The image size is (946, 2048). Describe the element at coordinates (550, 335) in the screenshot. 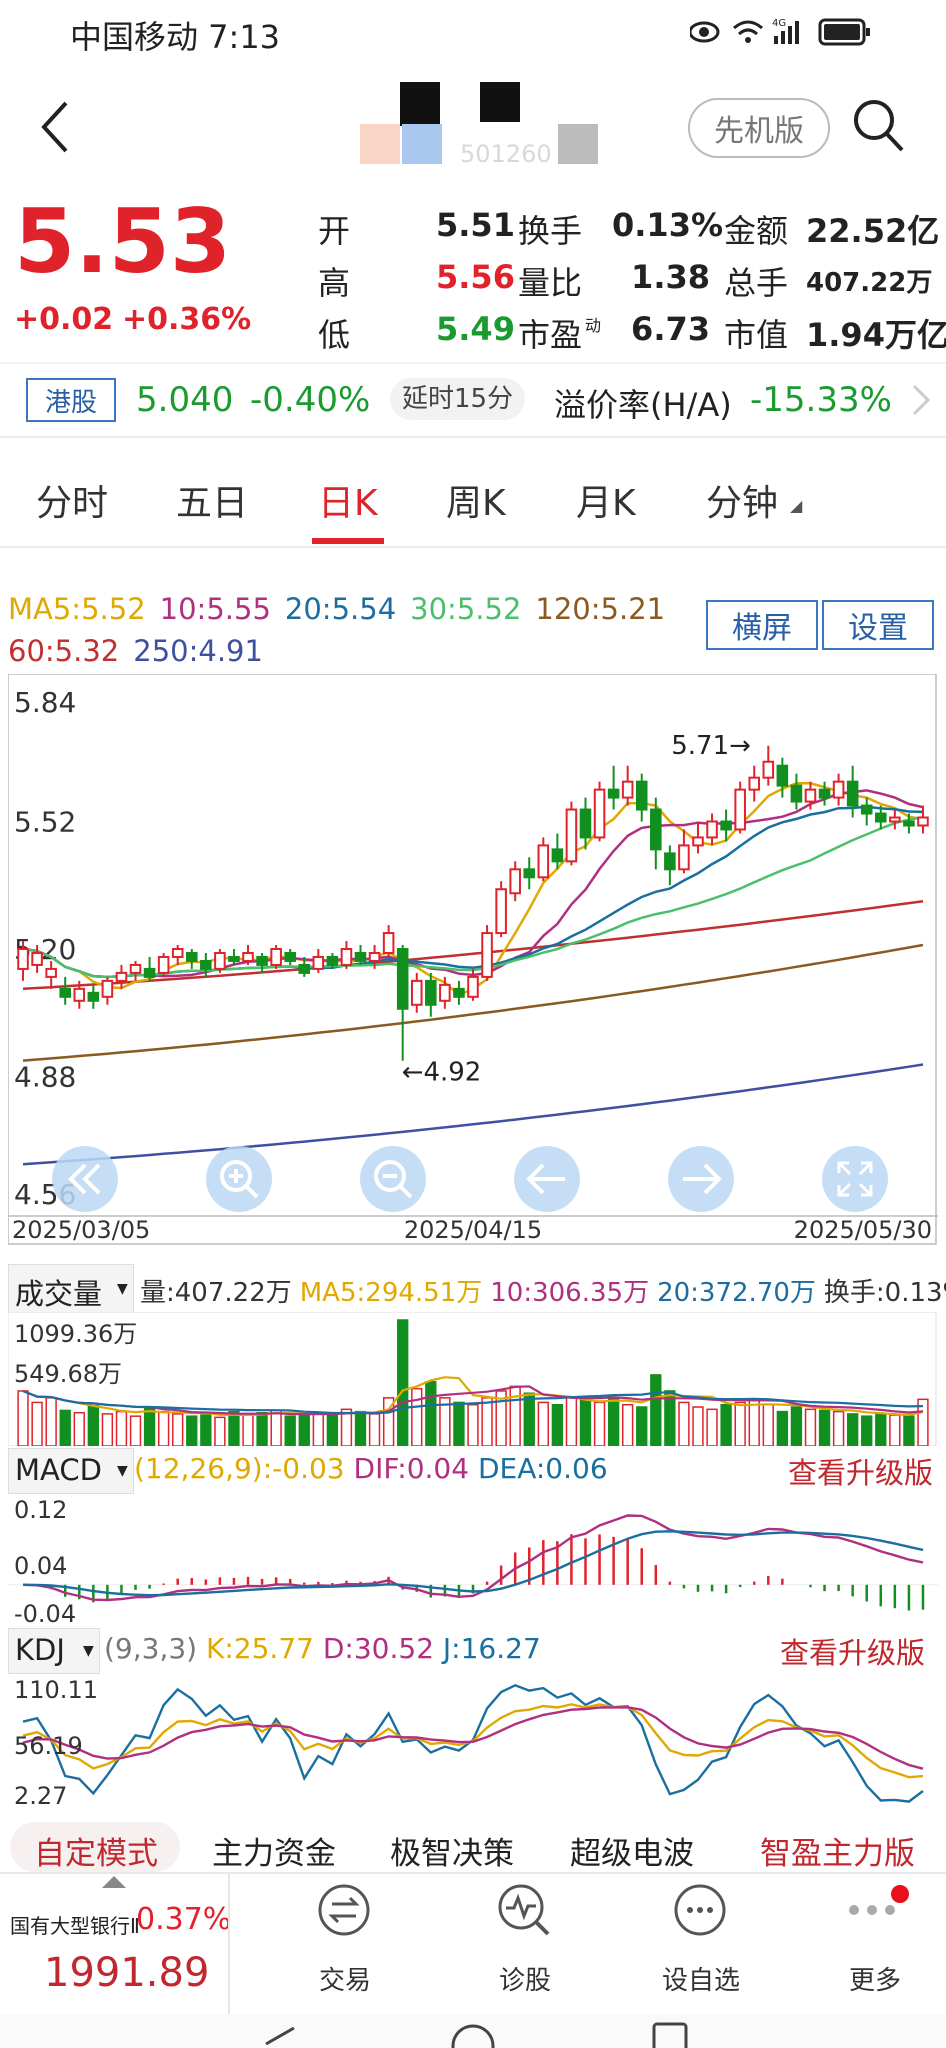

I see `stat-label-2: 市盈` at that location.